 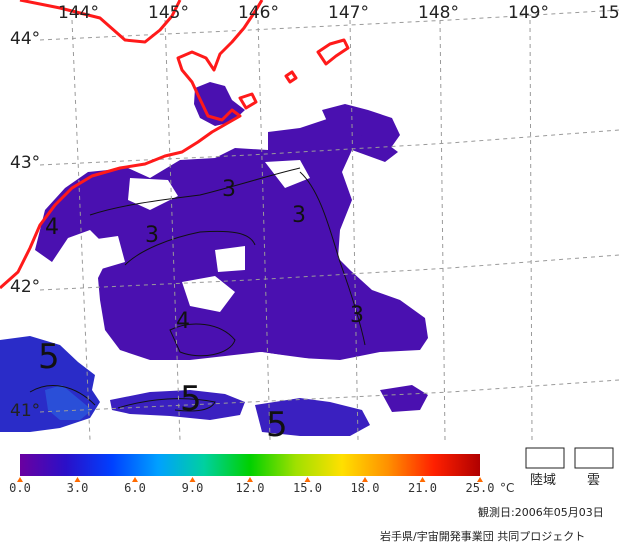 What do you see at coordinates (333, 52) in the screenshot?
I see `kuril-island-coastline` at bounding box center [333, 52].